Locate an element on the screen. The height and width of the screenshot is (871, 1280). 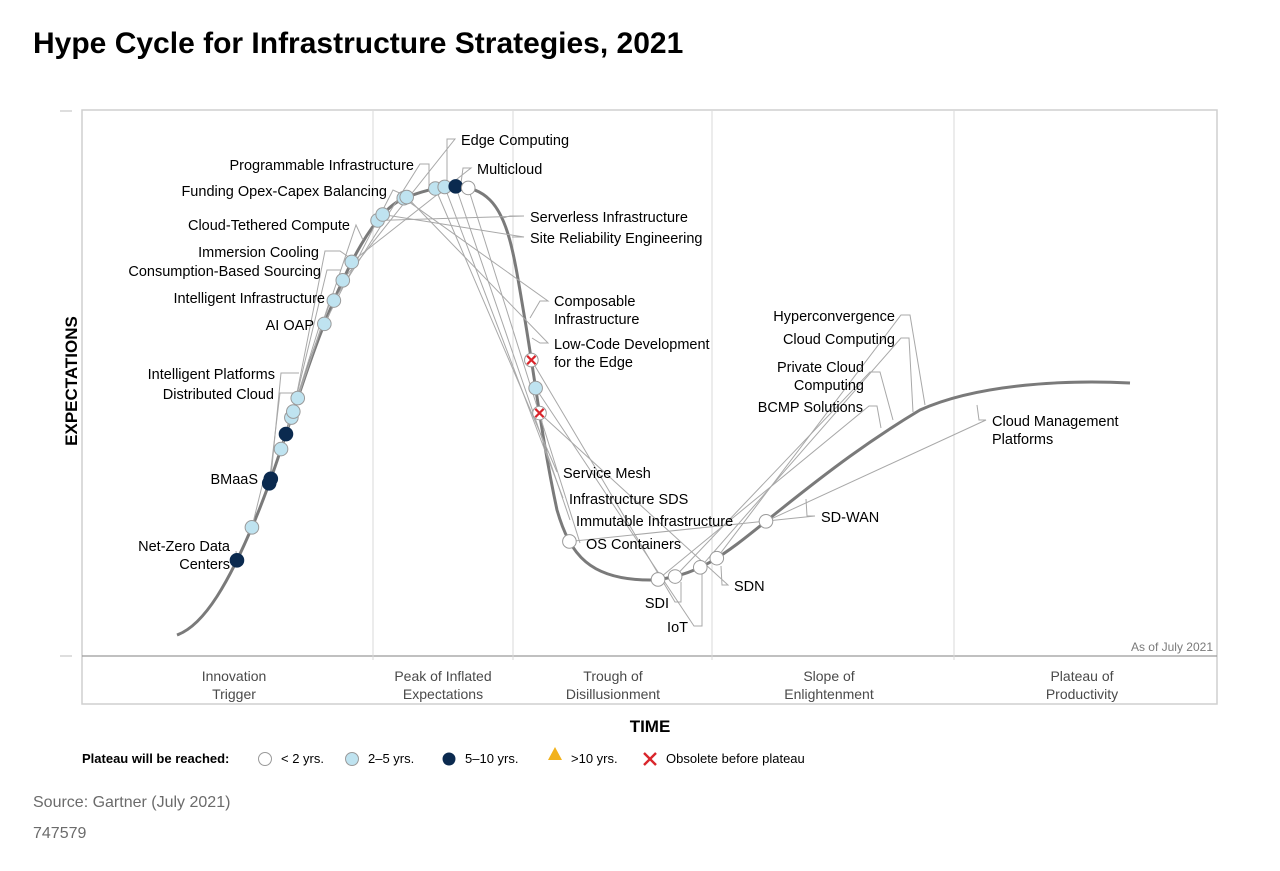
label-bcmp-solutions: BCMP Solutions is located at coordinates (810, 408).